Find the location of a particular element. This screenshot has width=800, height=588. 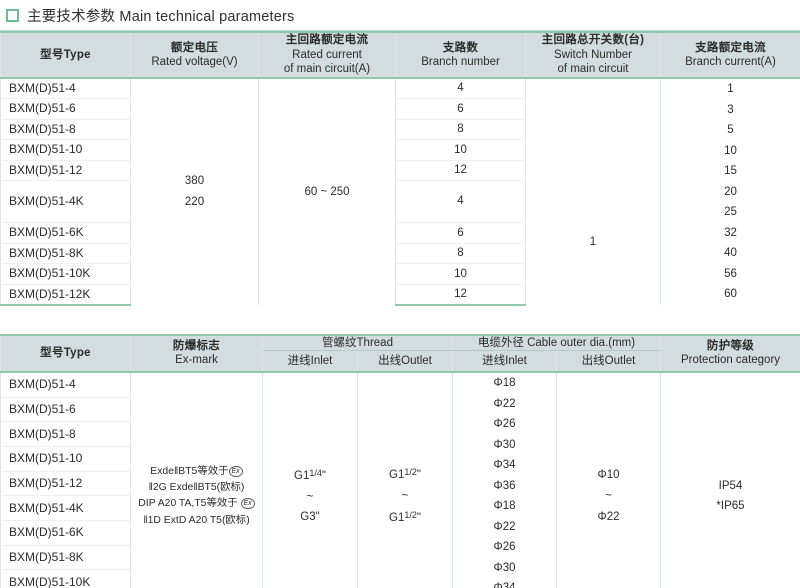

table-row: BXM(D)51-8 8 is located at coordinates (400, 129).